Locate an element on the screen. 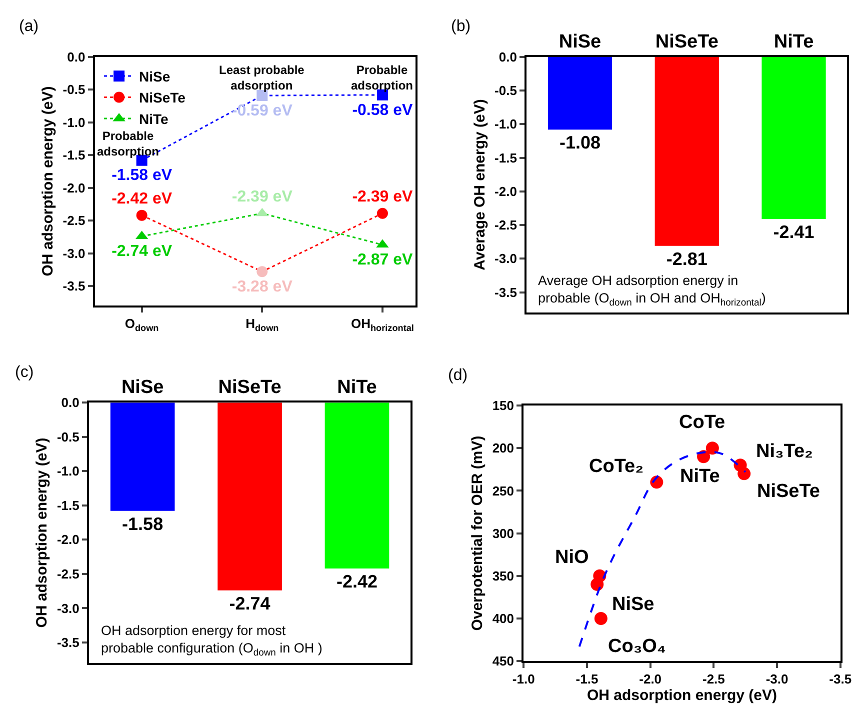 The height and width of the screenshot is (719, 866). x-tick-label: -3.0 is located at coordinates (777, 679).